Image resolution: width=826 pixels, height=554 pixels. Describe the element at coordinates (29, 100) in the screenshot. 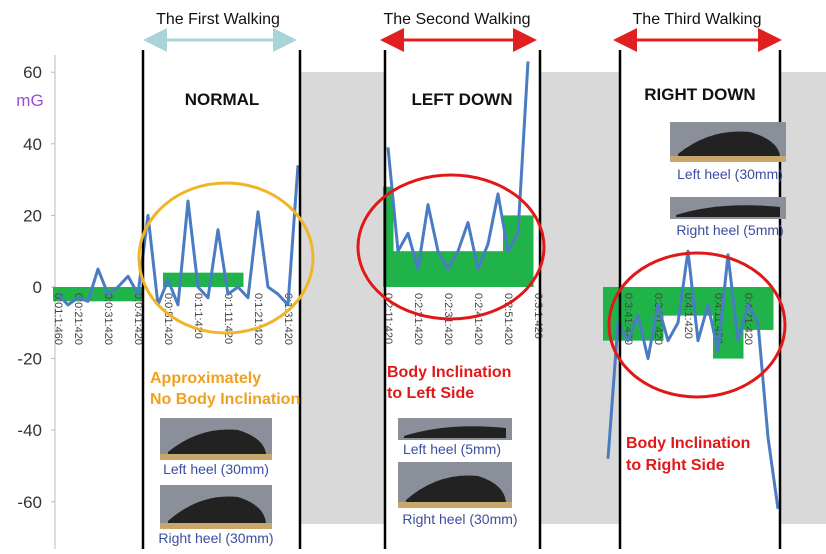

I see `unit-label: mG` at that location.